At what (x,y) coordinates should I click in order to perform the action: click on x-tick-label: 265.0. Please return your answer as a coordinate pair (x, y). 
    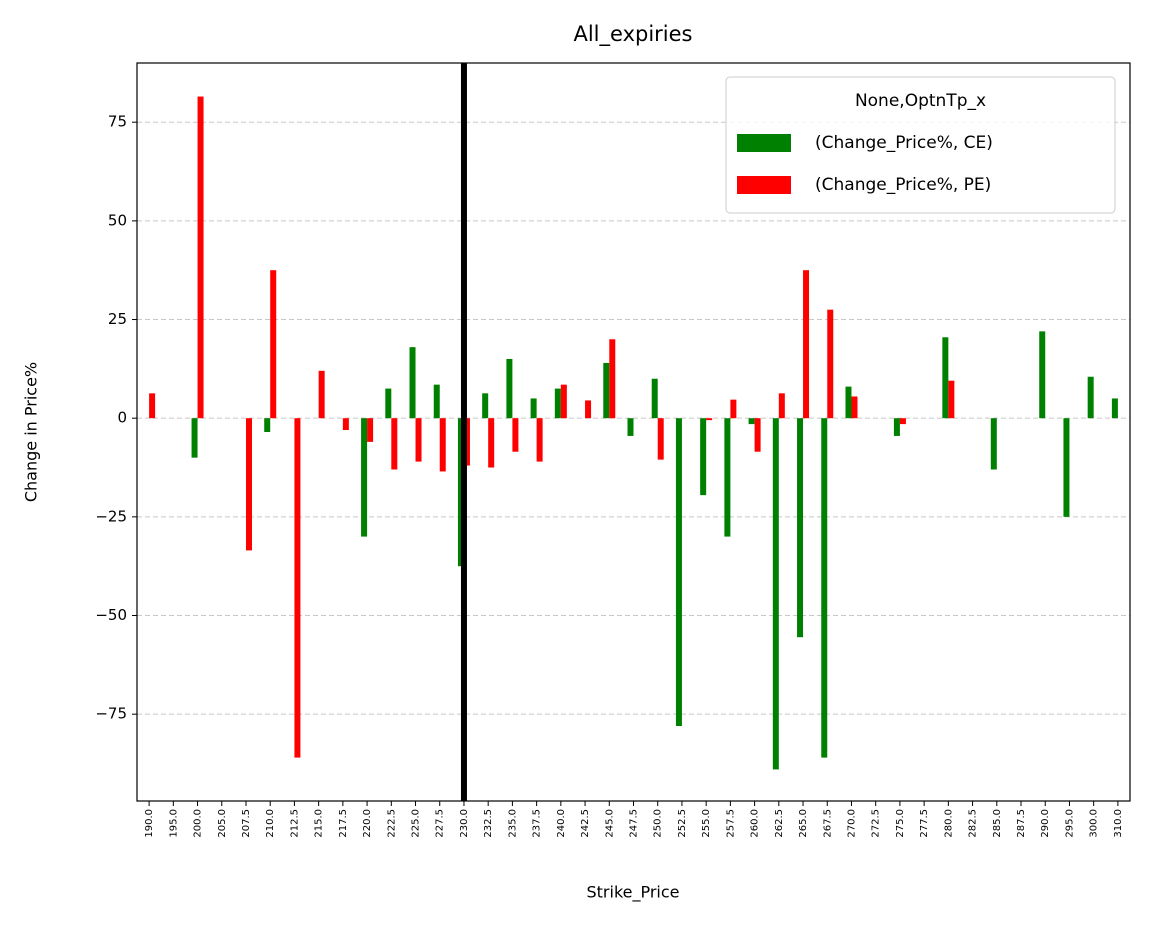
    Looking at the image, I should click on (803, 823).